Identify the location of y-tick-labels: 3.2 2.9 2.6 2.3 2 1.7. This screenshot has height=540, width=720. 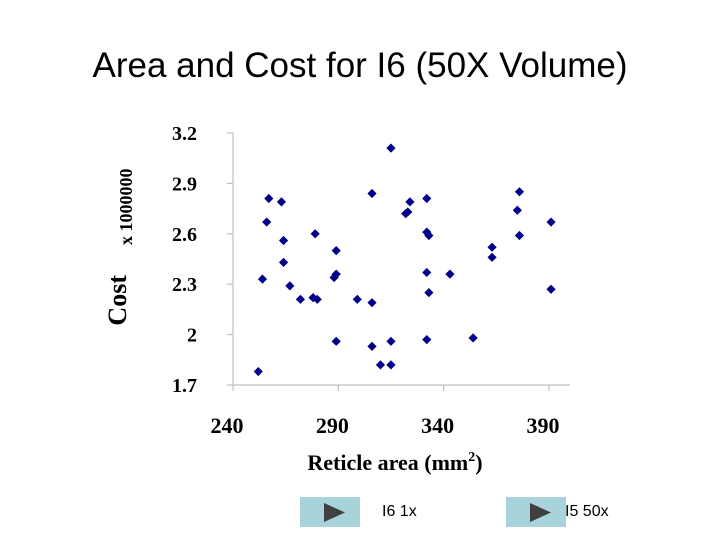
(184, 260).